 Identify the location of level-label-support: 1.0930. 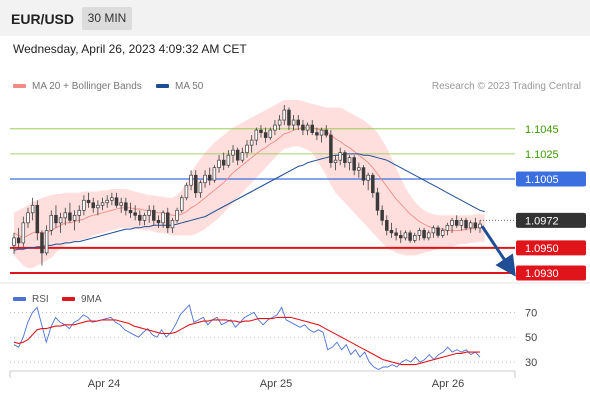
(542, 274).